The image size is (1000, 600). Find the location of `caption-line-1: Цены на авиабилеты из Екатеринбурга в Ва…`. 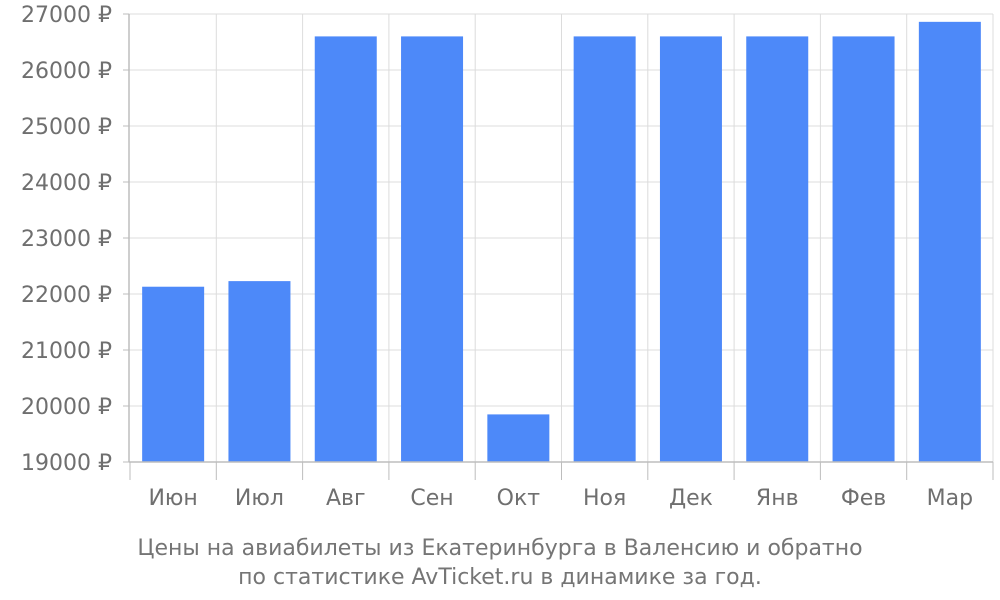

caption-line-1: Цены на авиабилеты из Екатеринбурга в Ва… is located at coordinates (499, 548).